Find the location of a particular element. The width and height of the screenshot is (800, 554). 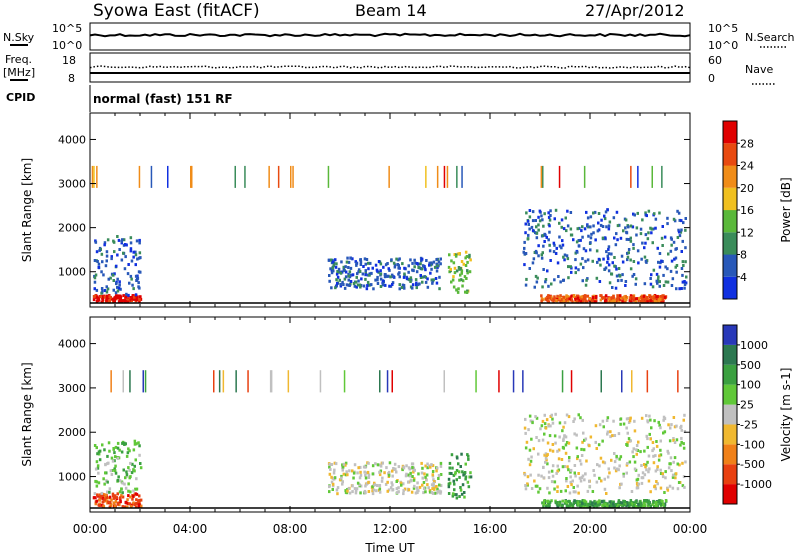

x-tick-label: 20:00 is located at coordinates (590, 529).